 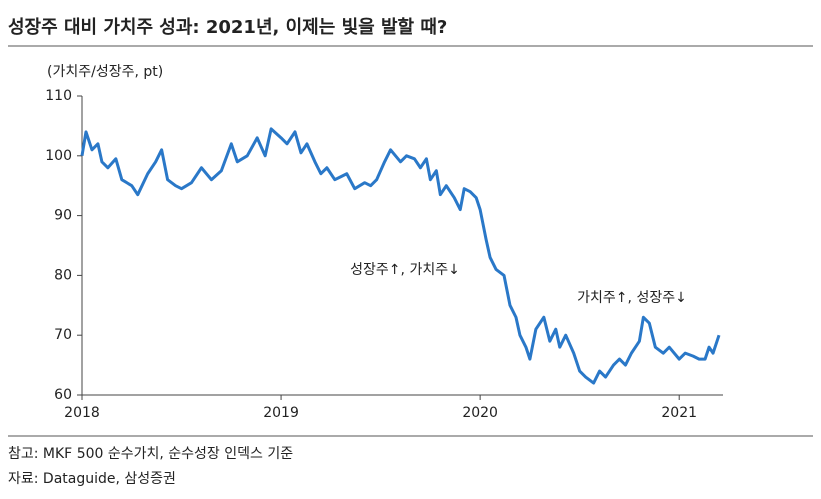 I want to click on x-tick-label: 2020, so click(x=480, y=413).